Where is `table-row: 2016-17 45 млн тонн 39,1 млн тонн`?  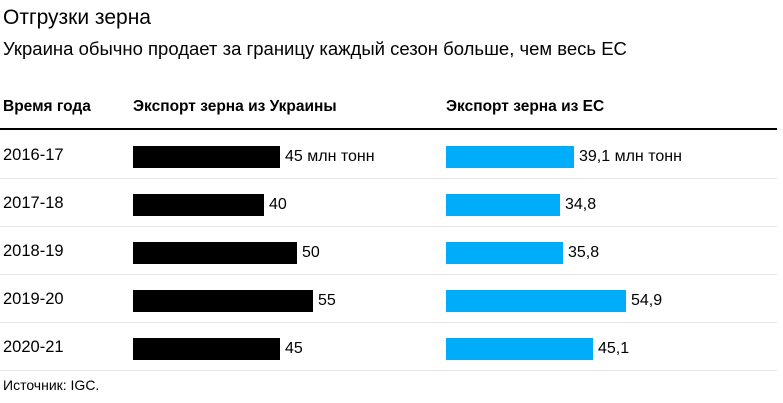 table-row: 2016-17 45 млн тонн 39,1 млн тонн is located at coordinates (388, 155).